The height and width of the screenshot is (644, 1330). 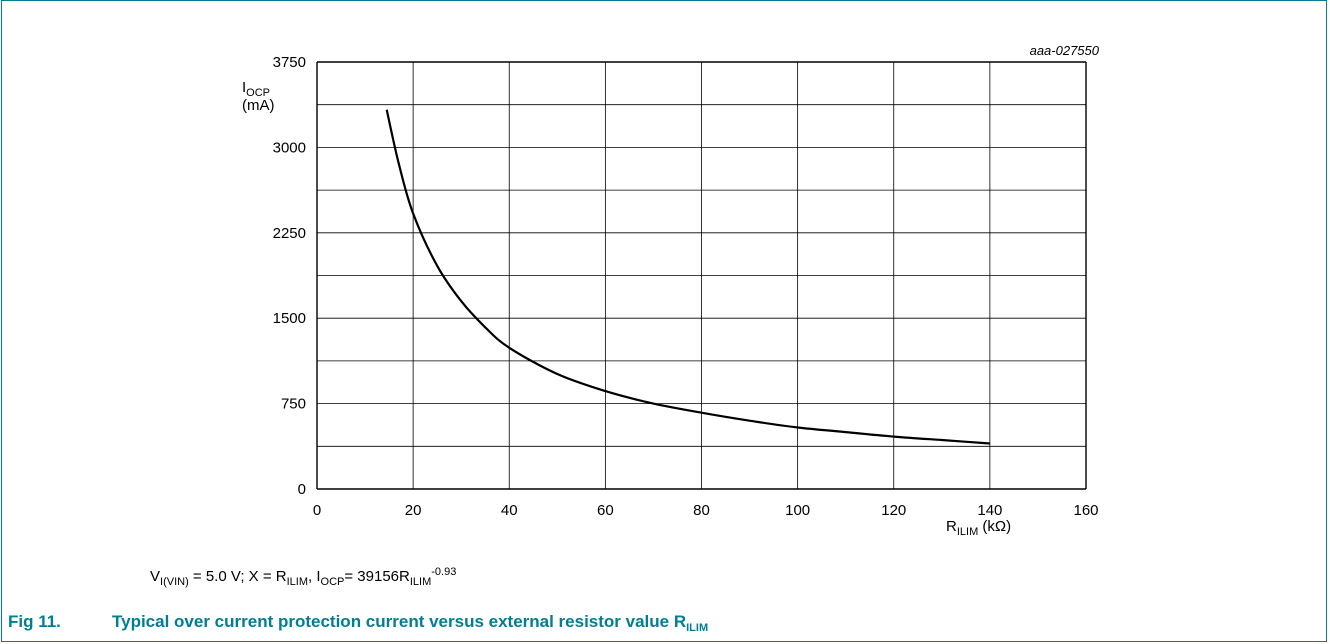 What do you see at coordinates (258, 105) in the screenshot?
I see `y-axis-unit: (mA)` at bounding box center [258, 105].